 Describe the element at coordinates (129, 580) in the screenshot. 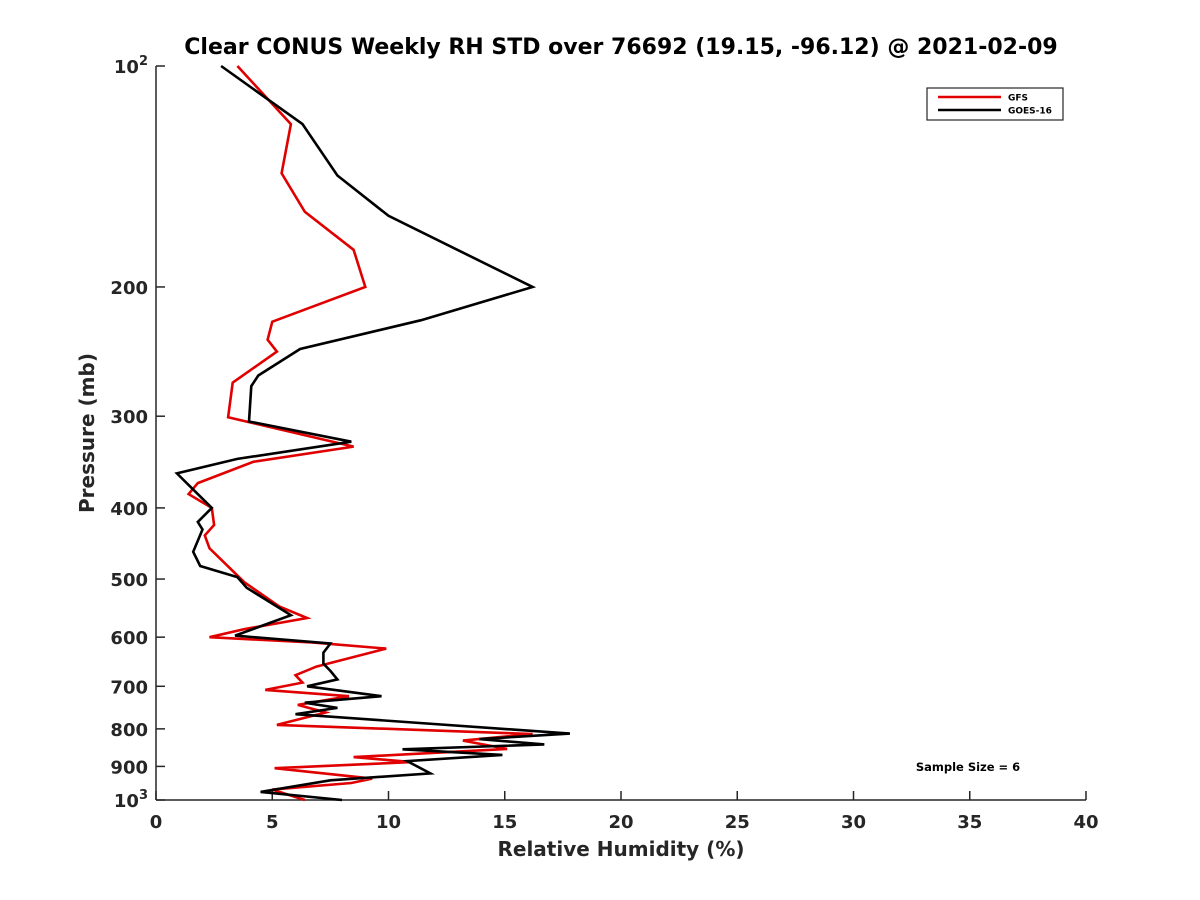

I see `y-tick-label: 500` at that location.